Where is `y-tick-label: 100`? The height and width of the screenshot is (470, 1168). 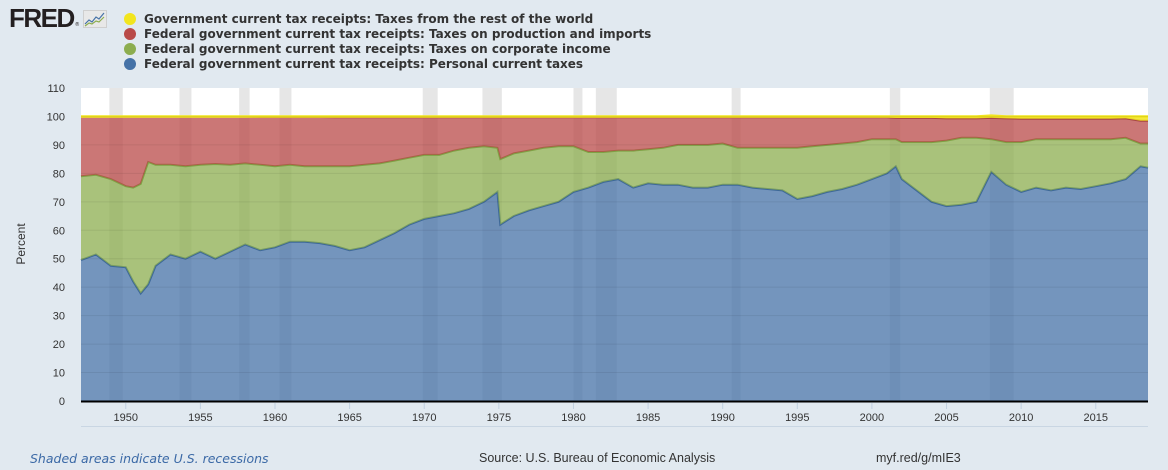 y-tick-label: 100 is located at coordinates (56, 117).